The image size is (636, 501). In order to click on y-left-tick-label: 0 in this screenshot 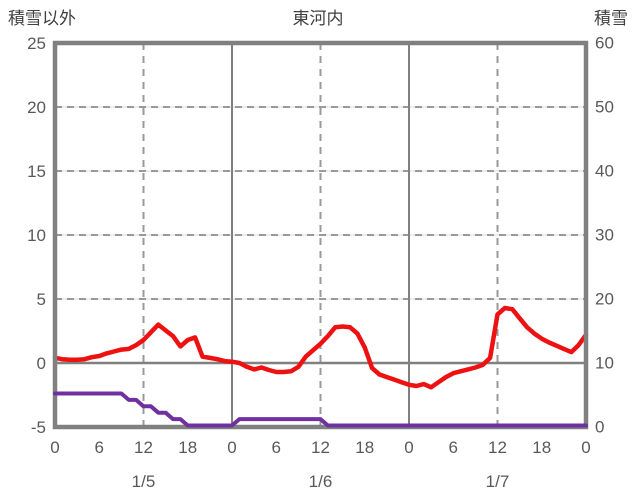, I will do `click(41, 363)`.